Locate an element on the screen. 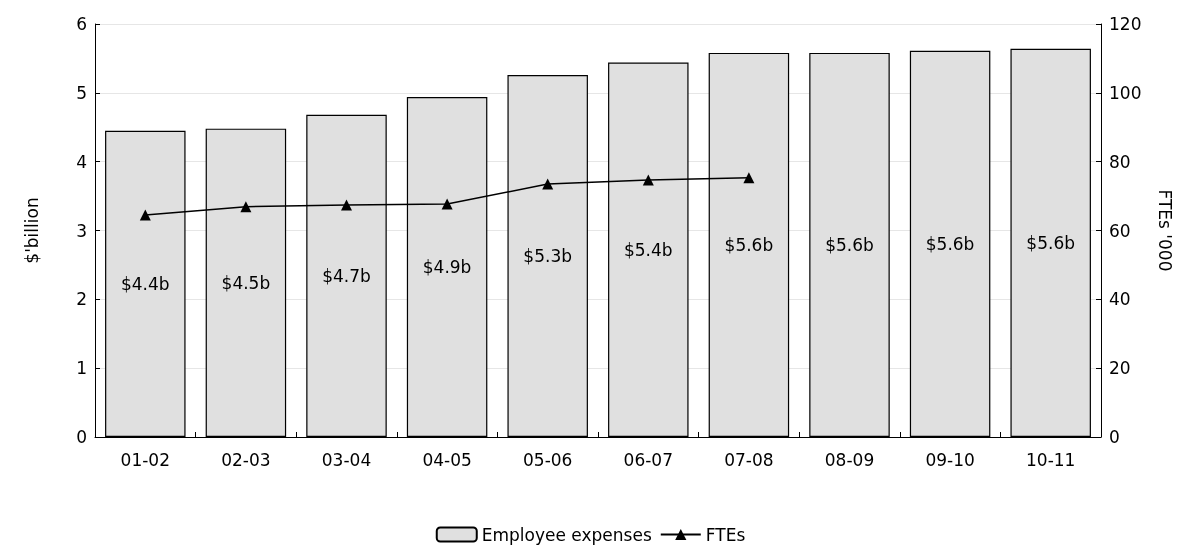  x-tick-label: 09-10 is located at coordinates (950, 459).